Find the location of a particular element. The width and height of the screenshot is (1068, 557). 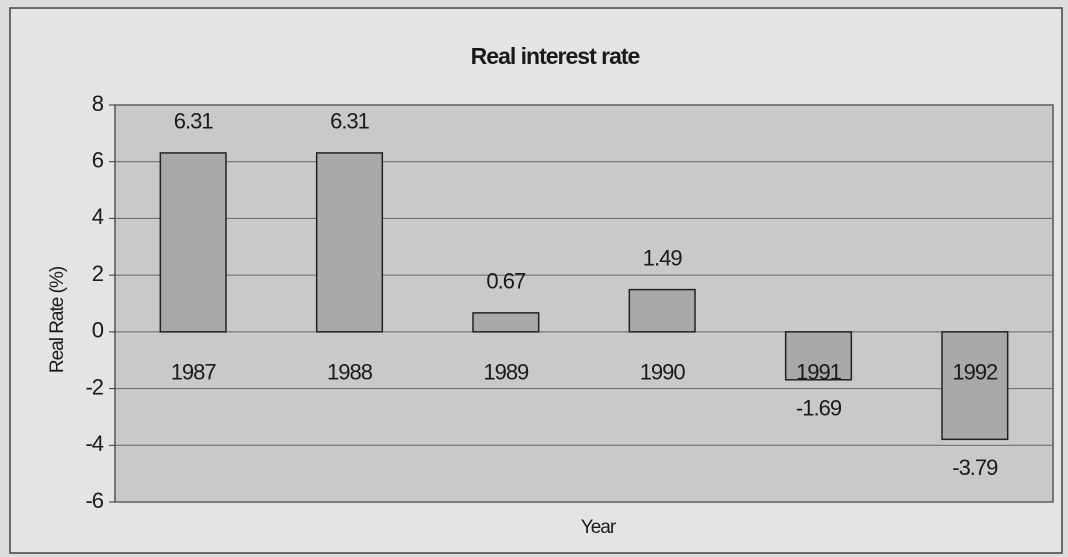

y-tick-label: -2 is located at coordinates (94, 386).